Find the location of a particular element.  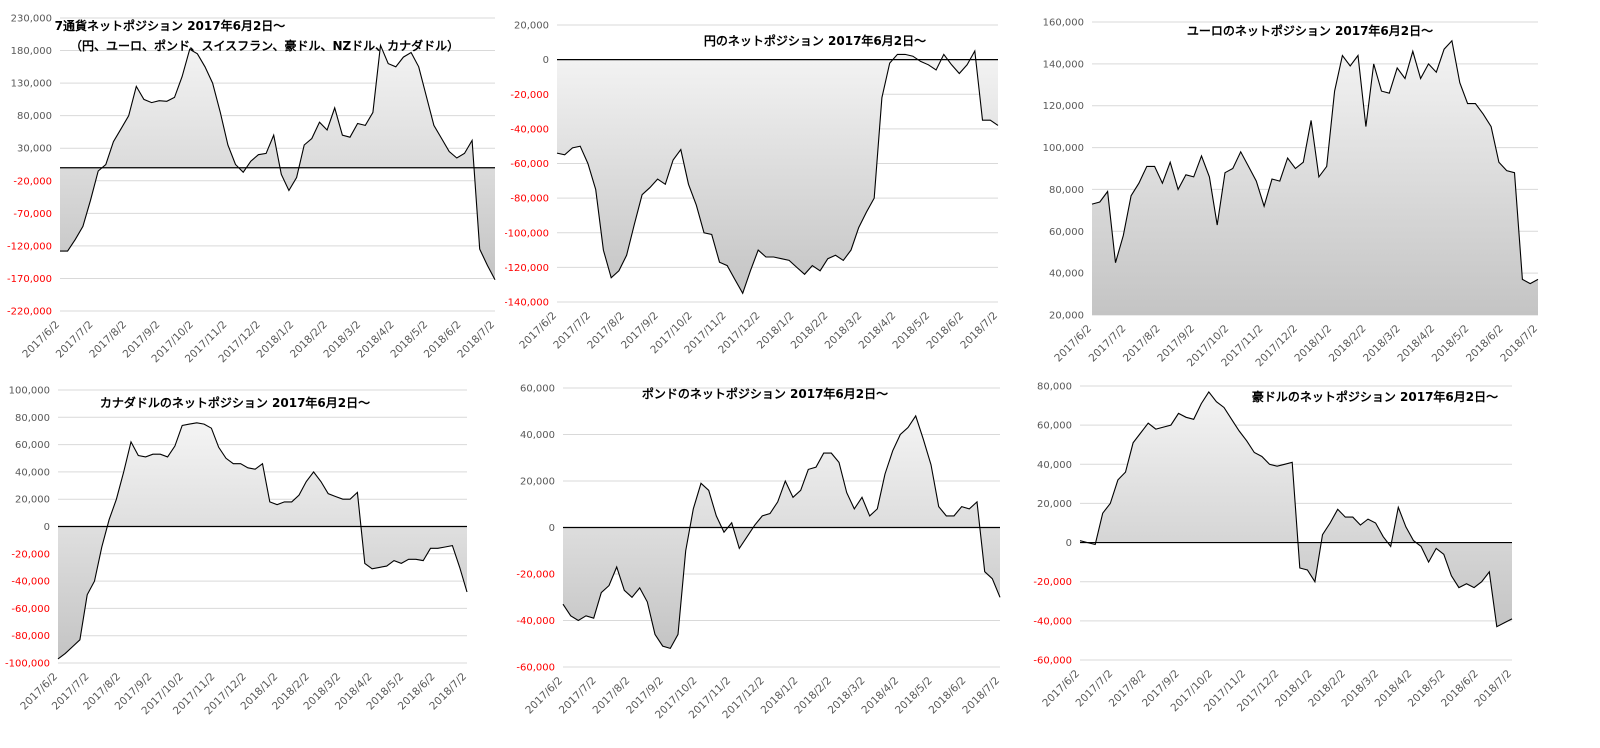

y-tick-label: 160,000 is located at coordinates (1063, 23).